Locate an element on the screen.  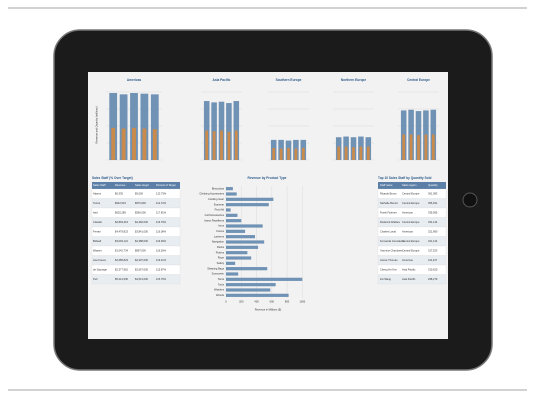
table-cell: $2,893,419 is located at coordinates (122, 222).